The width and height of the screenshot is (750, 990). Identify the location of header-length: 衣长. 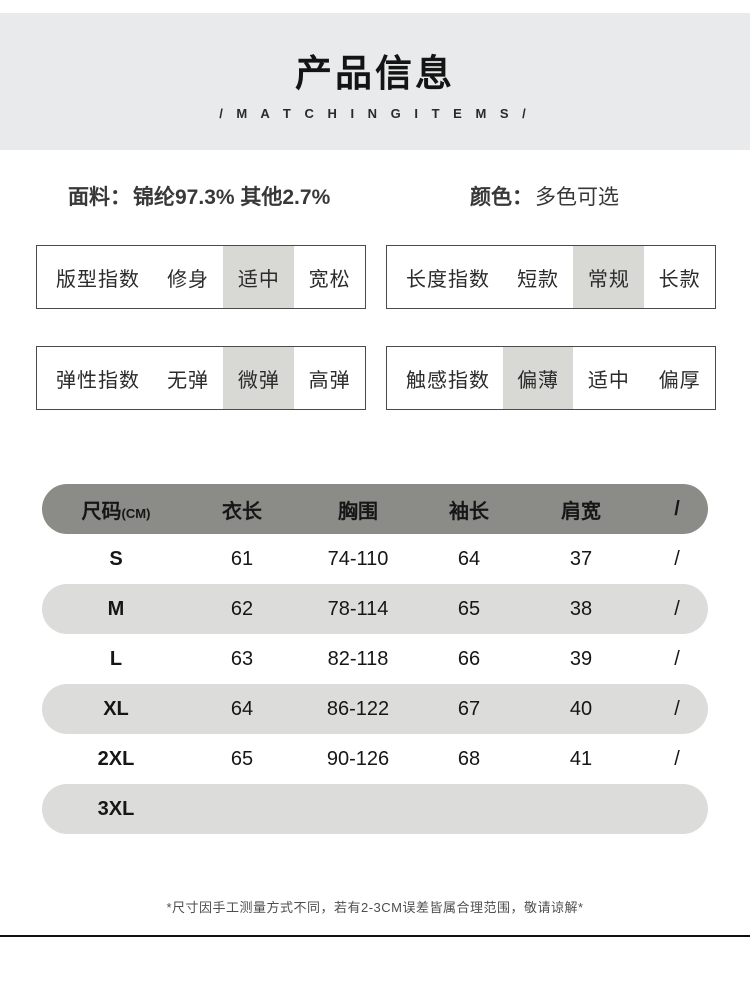
(242, 511).